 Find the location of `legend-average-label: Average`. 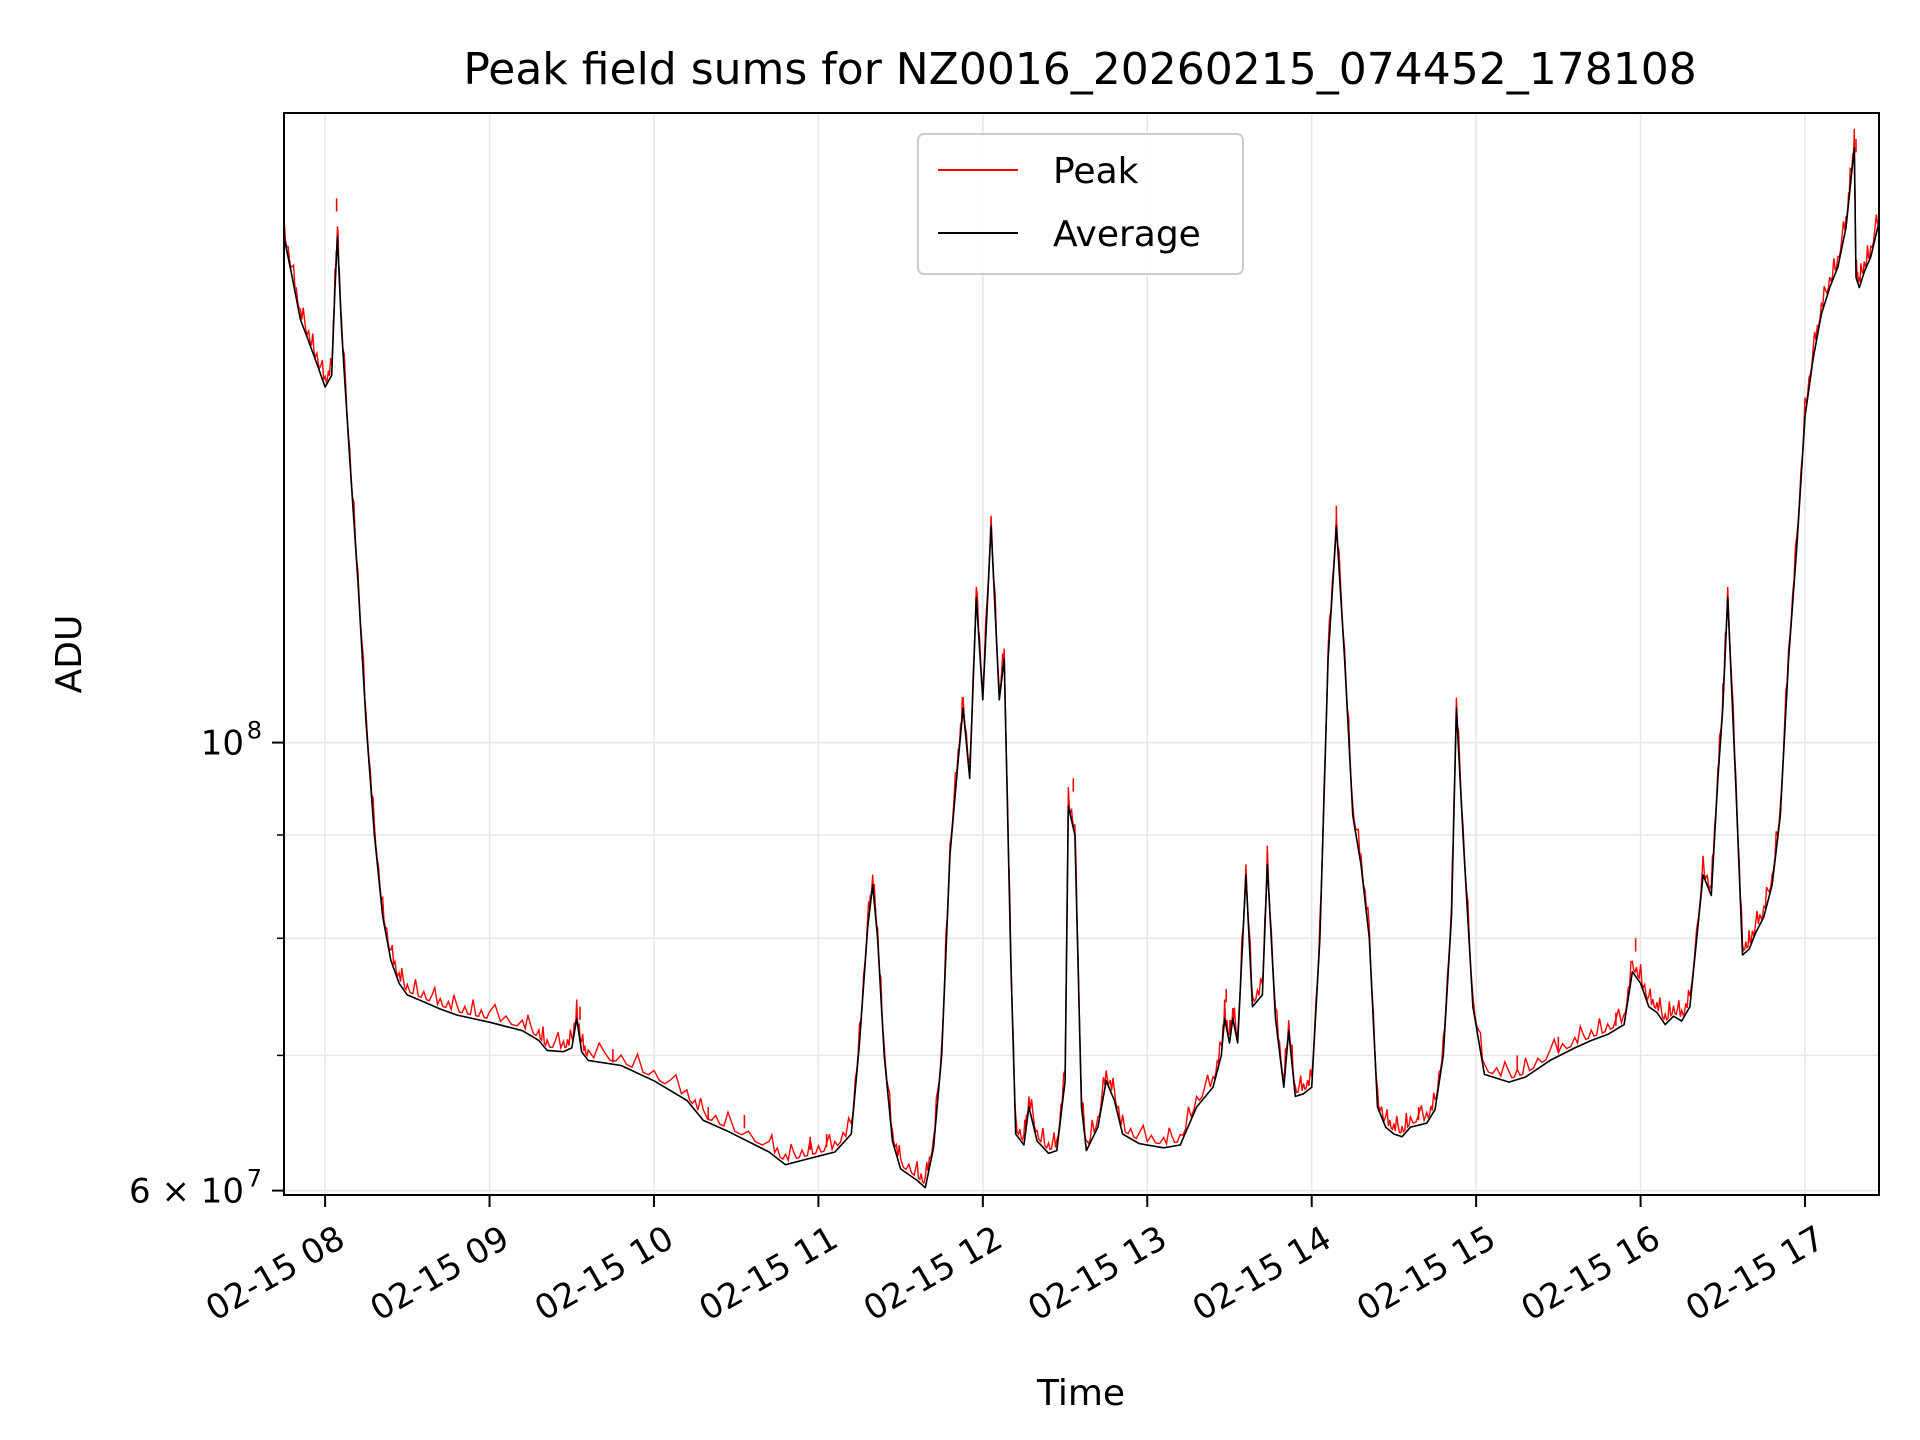

legend-average-label: Average is located at coordinates (1127, 234).